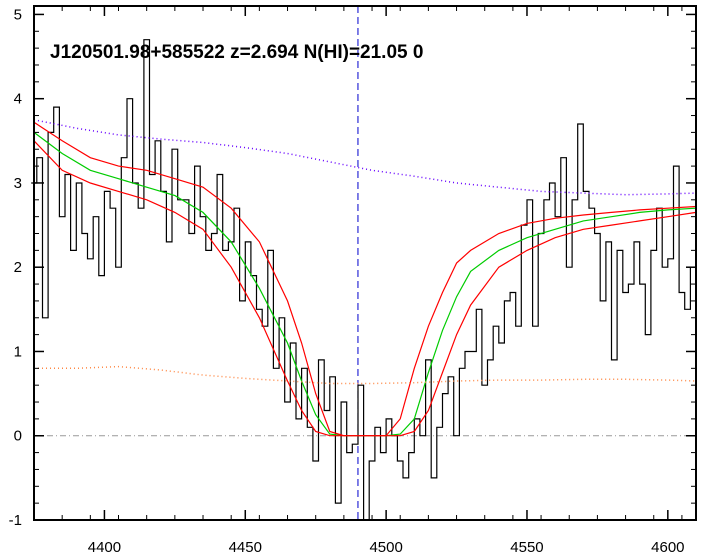 Image resolution: width=704 pixels, height=556 pixels. What do you see at coordinates (18, 267) in the screenshot?
I see `y-tick-label: 2` at bounding box center [18, 267].